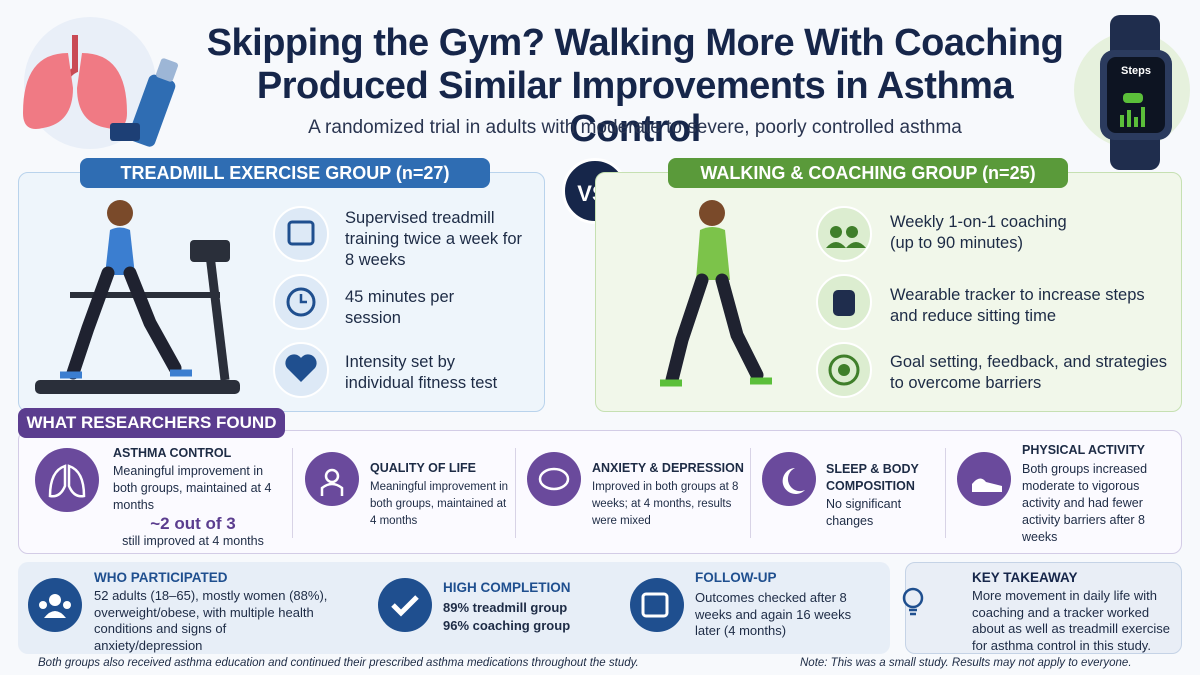 This screenshot has height=675, width=1200. Describe the element at coordinates (332, 479) in the screenshot. I see `quality-icon` at that location.